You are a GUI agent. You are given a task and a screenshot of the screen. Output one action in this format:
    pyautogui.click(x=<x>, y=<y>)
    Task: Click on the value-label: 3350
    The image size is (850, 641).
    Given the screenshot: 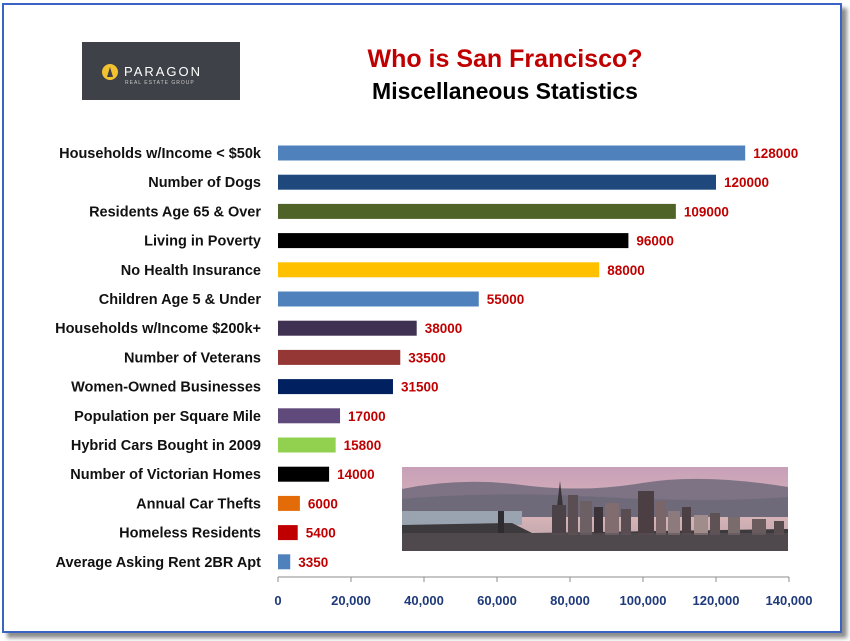 What is the action you would take?
    pyautogui.click(x=313, y=562)
    